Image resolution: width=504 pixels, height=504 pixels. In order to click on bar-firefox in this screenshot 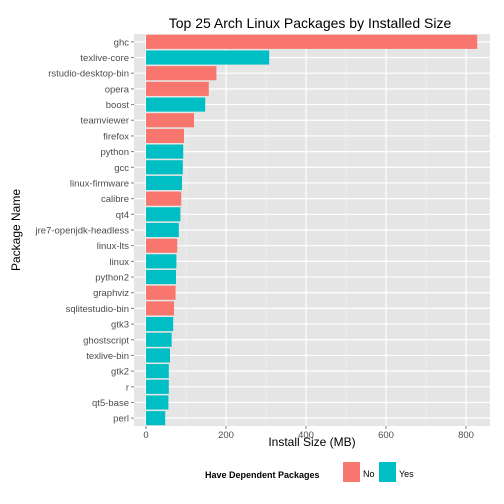, I will do `click(165, 135)`.